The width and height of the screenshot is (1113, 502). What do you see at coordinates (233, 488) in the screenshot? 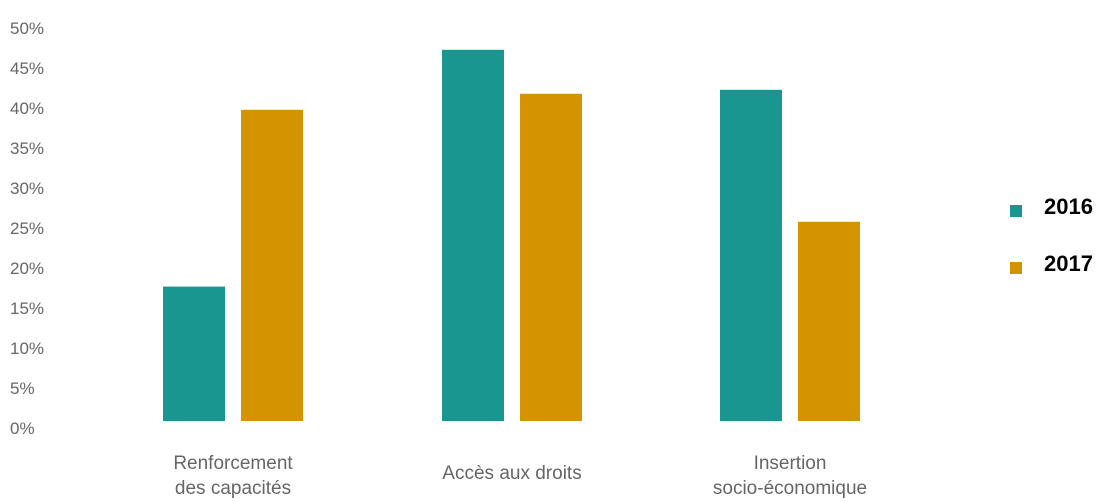
I see `category-label: des capacités` at bounding box center [233, 488].